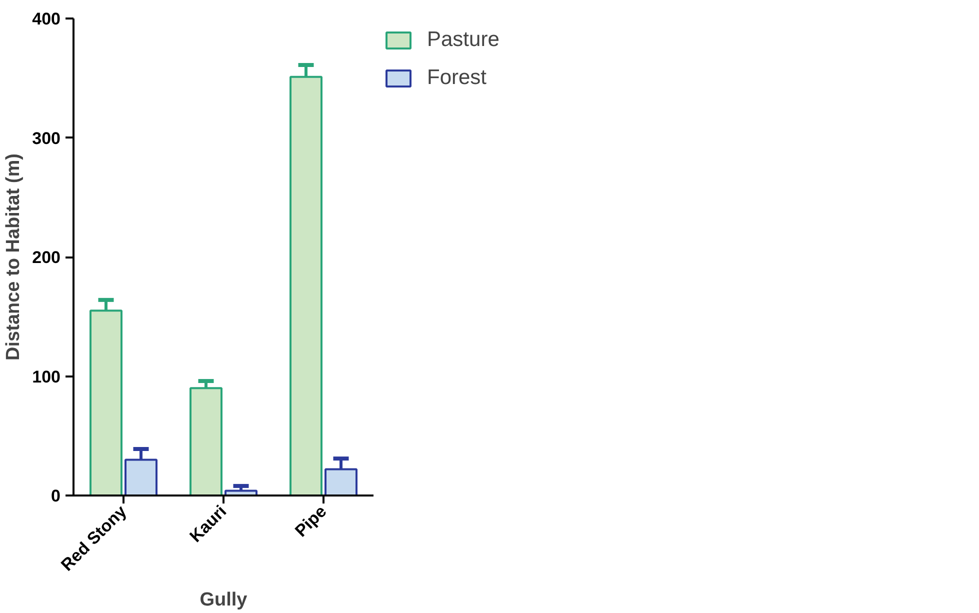 Image resolution: width=979 pixels, height=613 pixels. What do you see at coordinates (457, 78) in the screenshot?
I see `legend-label: Forest` at bounding box center [457, 78].